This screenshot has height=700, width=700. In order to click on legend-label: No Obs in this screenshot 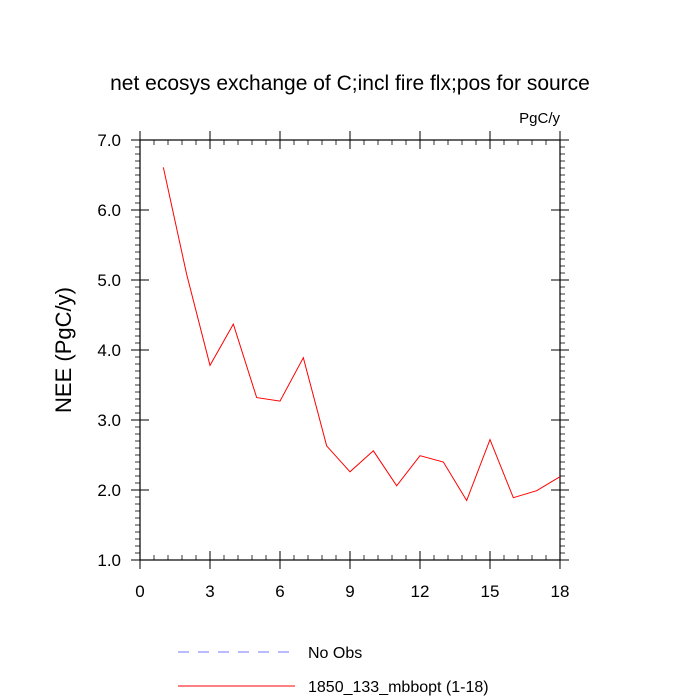, I will do `click(335, 653)`.